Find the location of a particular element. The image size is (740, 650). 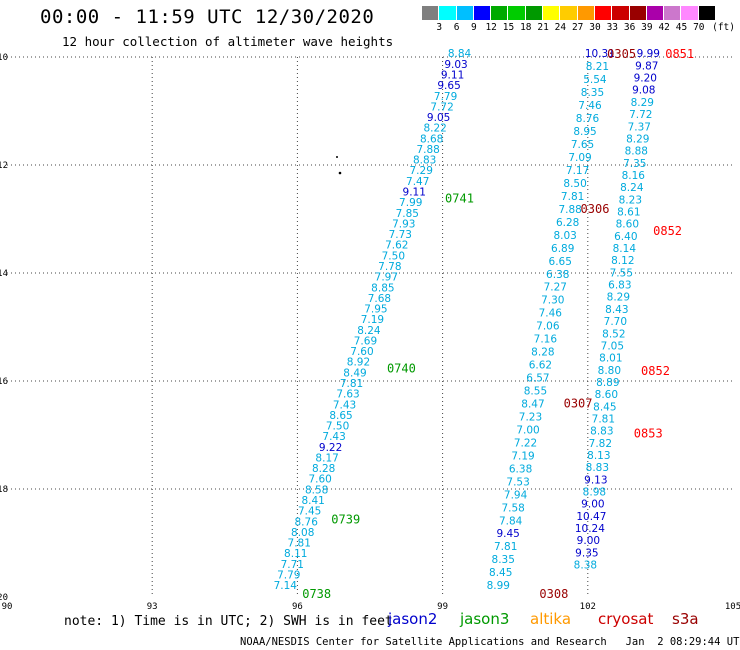

wave-height-value: 9.05 is located at coordinates (438, 118).